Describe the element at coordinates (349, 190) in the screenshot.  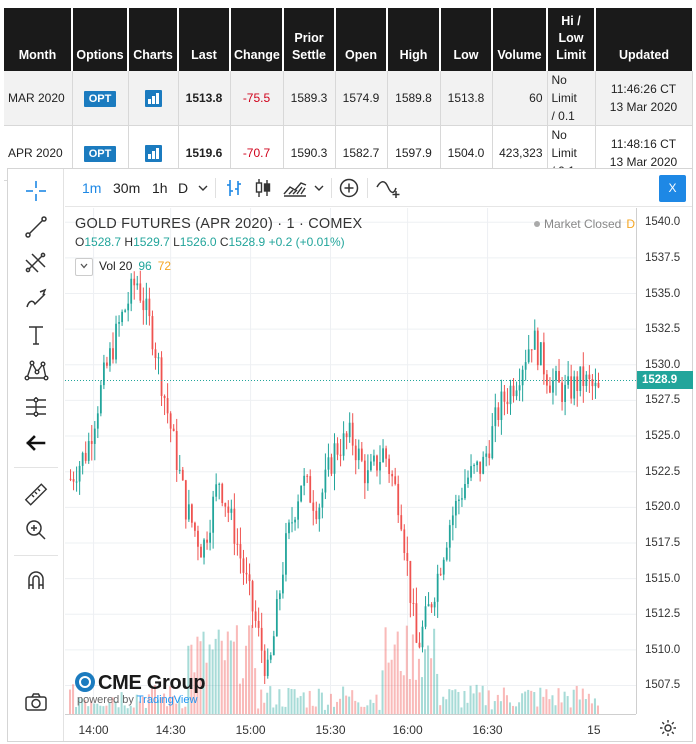
I see `indicators-icon` at that location.